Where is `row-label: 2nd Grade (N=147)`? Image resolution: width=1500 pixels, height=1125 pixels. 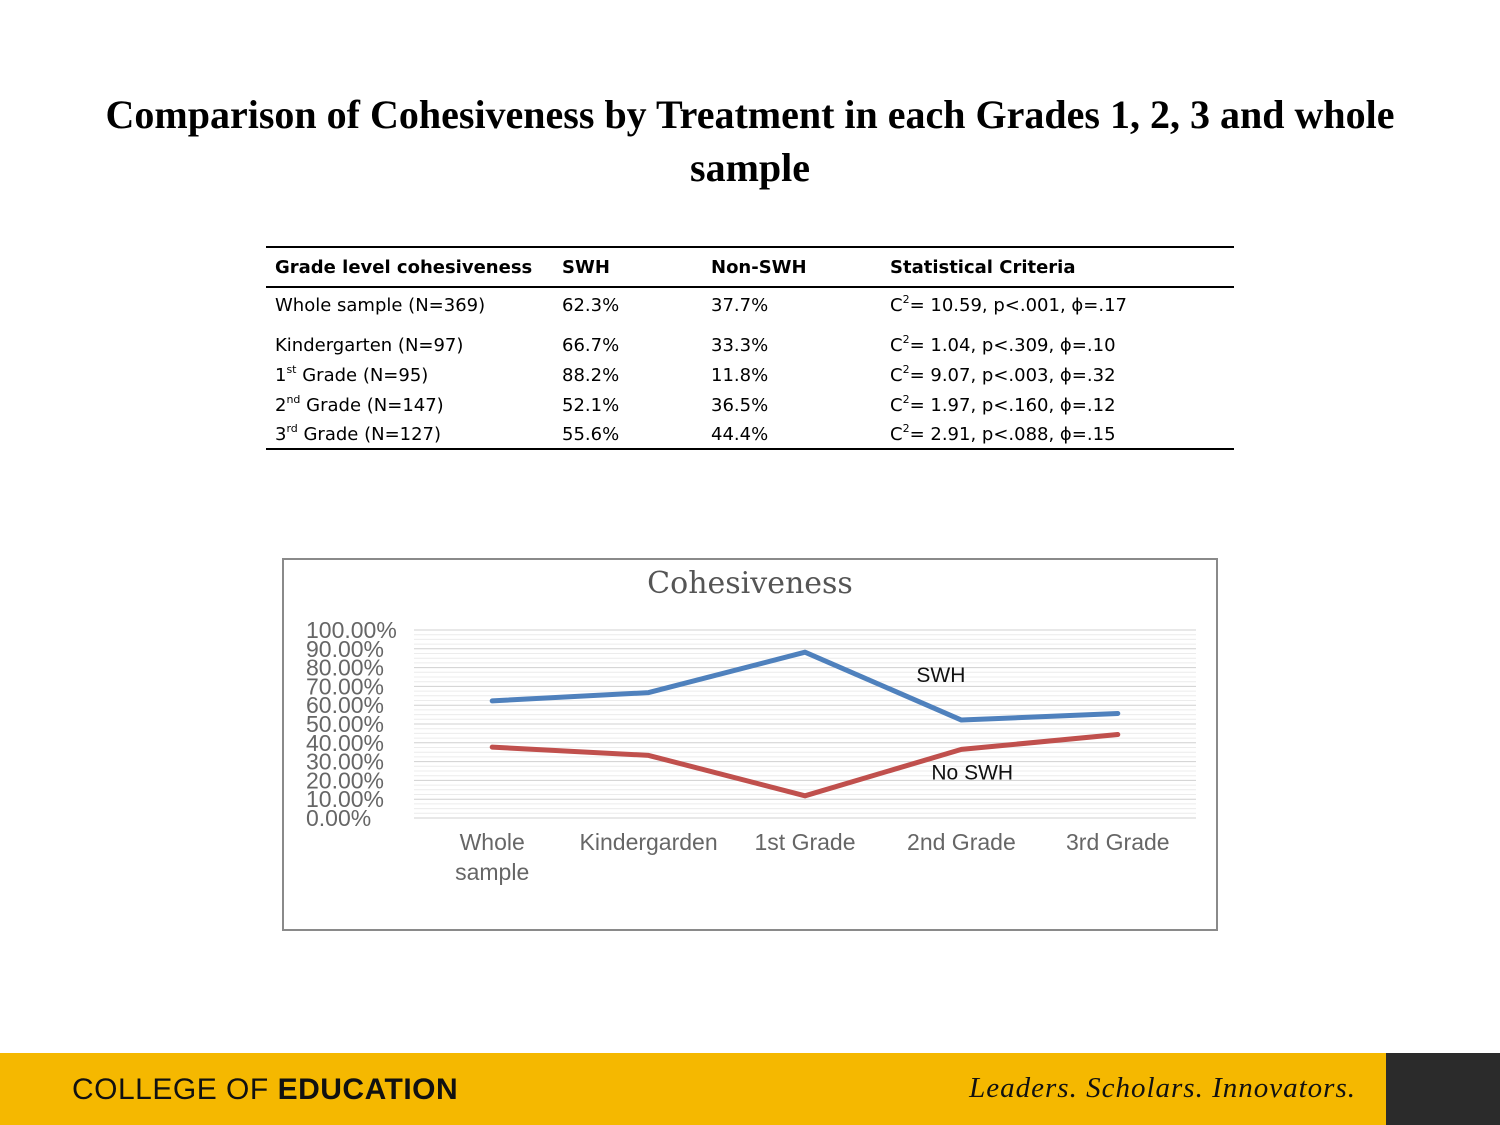
row-label: 2nd Grade (N=147) is located at coordinates (409, 405).